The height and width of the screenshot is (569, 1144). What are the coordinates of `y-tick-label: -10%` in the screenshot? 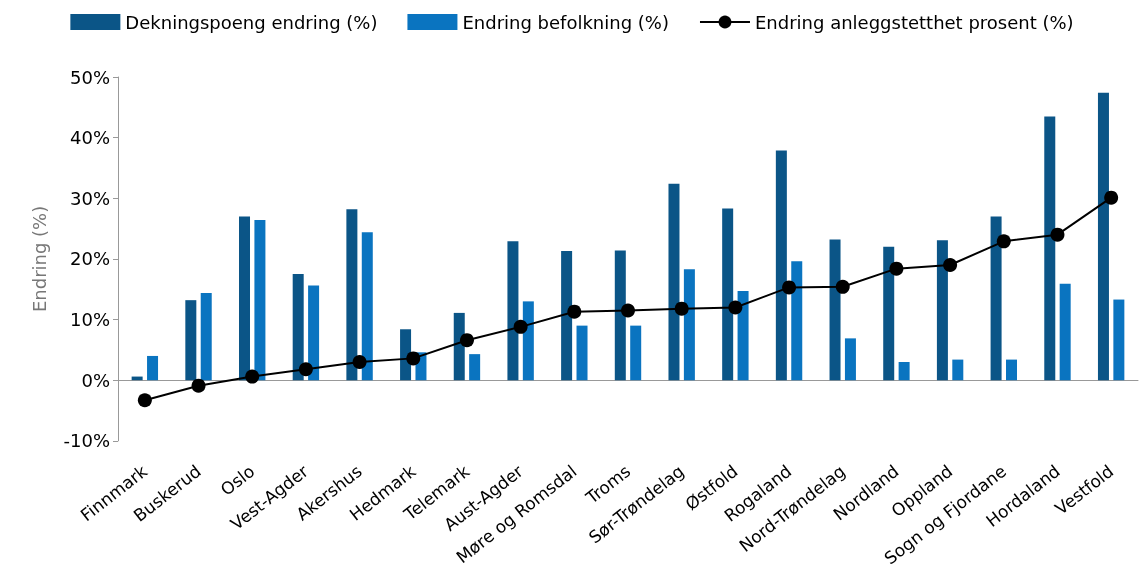 It's located at (86, 441).